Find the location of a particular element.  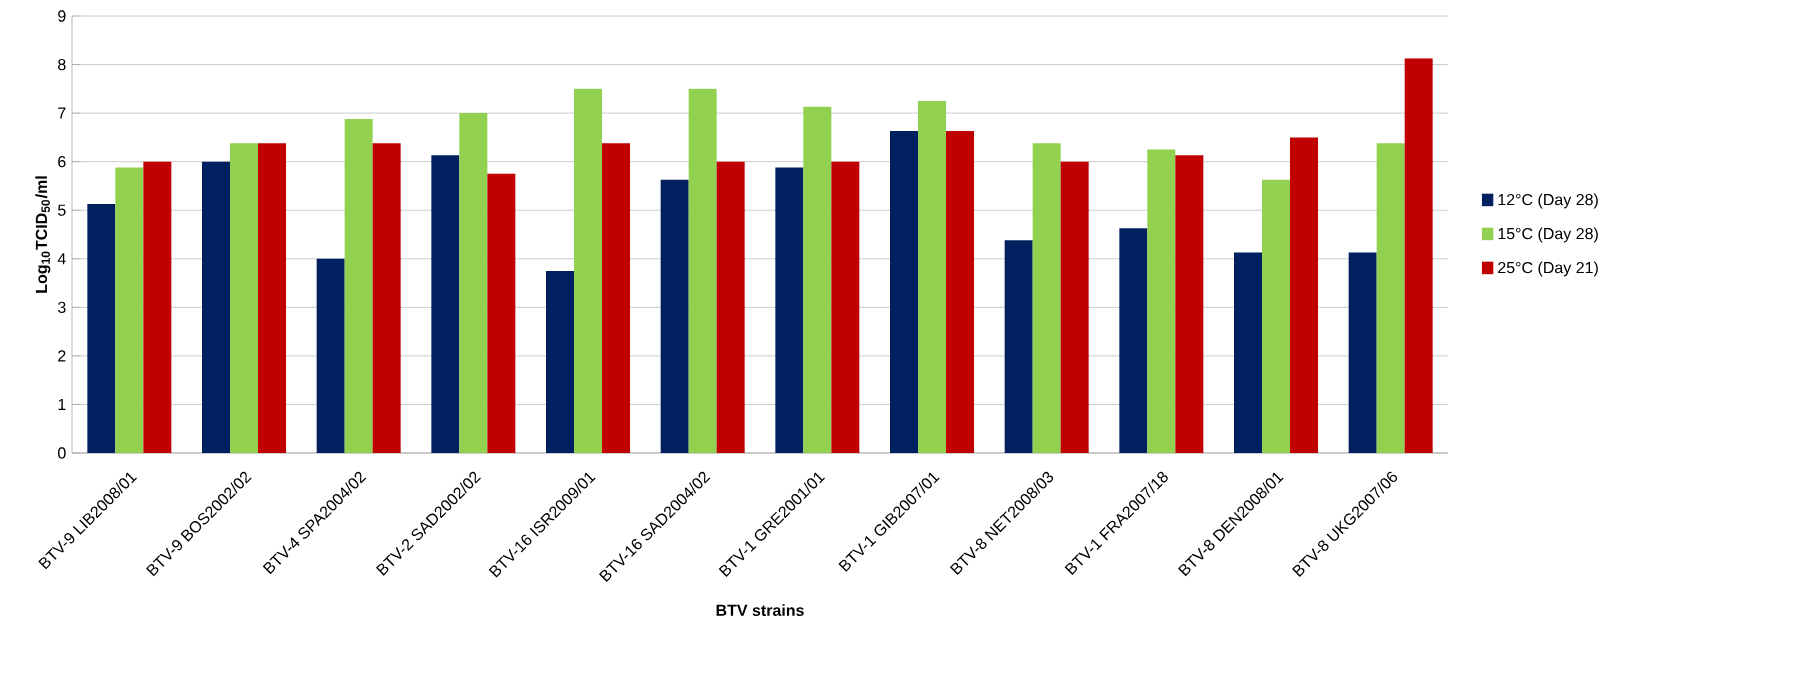

y-tick-label: 6 is located at coordinates (62, 162).